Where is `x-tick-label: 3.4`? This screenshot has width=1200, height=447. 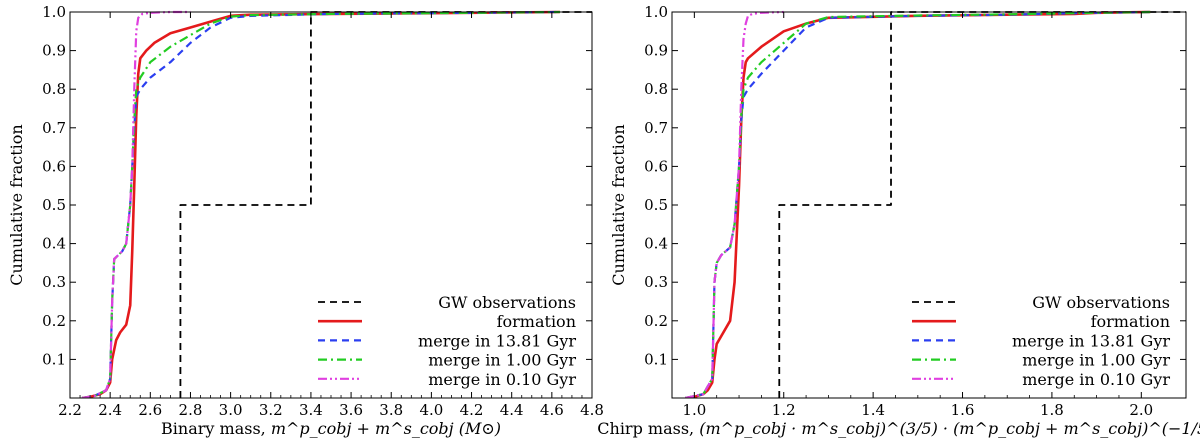
x-tick-label: 3.4 is located at coordinates (311, 410).